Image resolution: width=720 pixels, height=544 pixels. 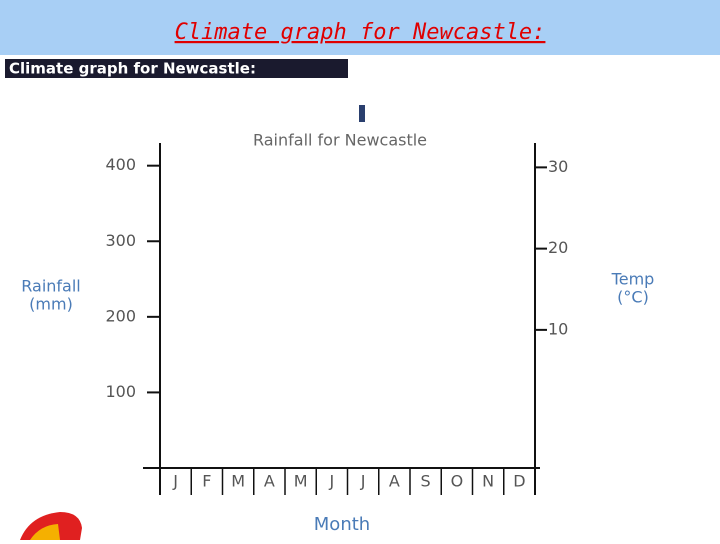 I want to click on x-tick-label: D, so click(x=519, y=481).